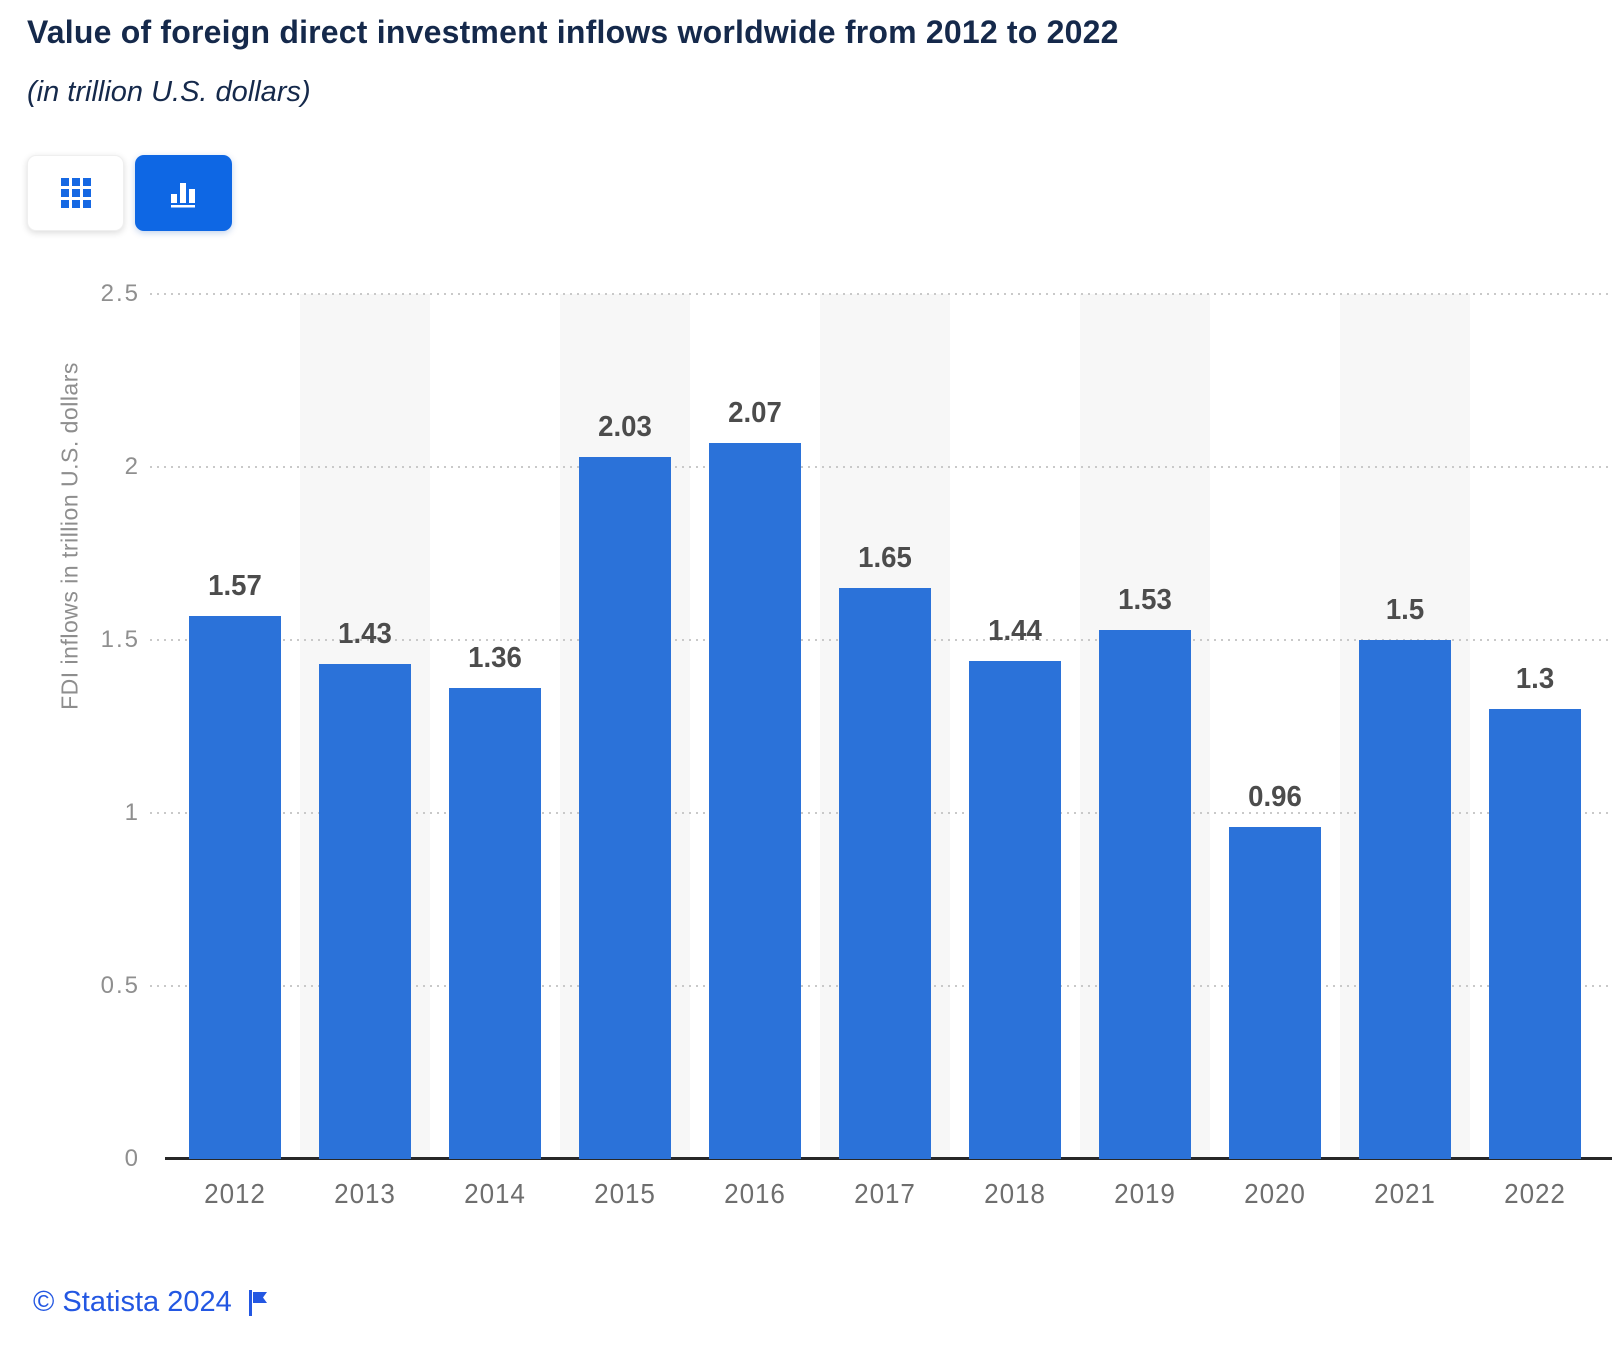 Image resolution: width=1620 pixels, height=1352 pixels. Describe the element at coordinates (1405, 1193) in the screenshot. I see `x-axis-label-2021: 2021` at that location.